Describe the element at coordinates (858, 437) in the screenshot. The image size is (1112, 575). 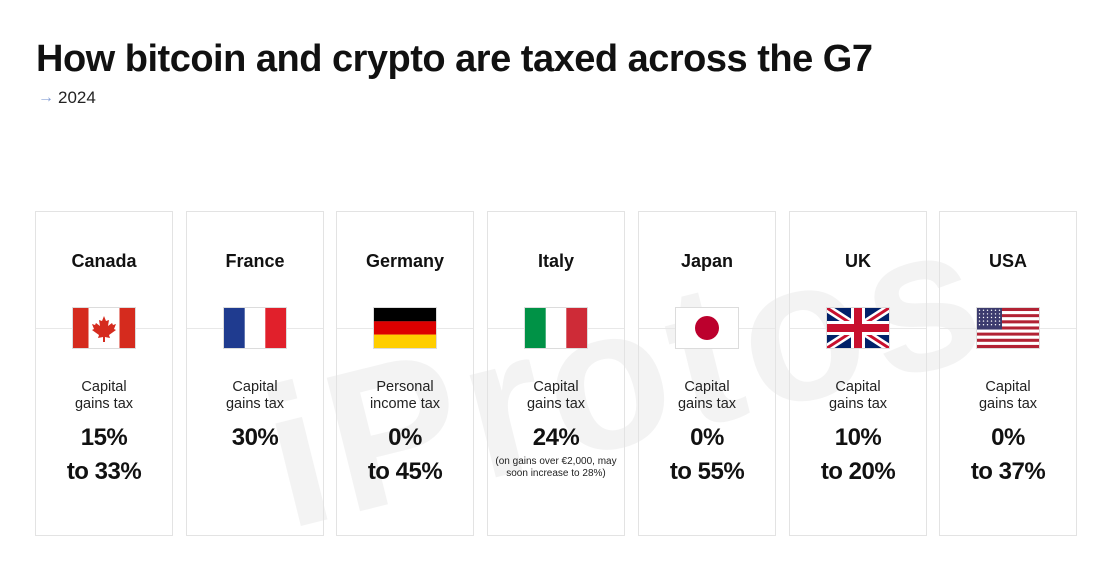
I see `tax-rate-line: 10%` at that location.